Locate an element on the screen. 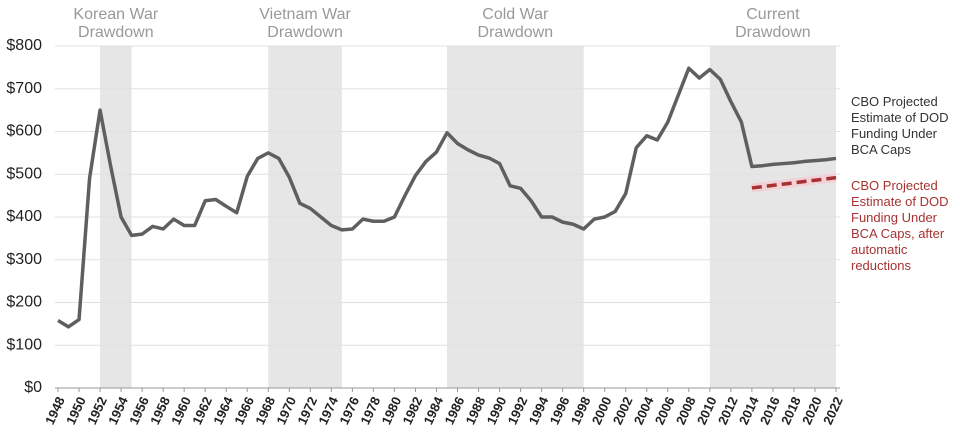 Image resolution: width=960 pixels, height=441 pixels. y-tick-label: $300 is located at coordinates (24, 259).